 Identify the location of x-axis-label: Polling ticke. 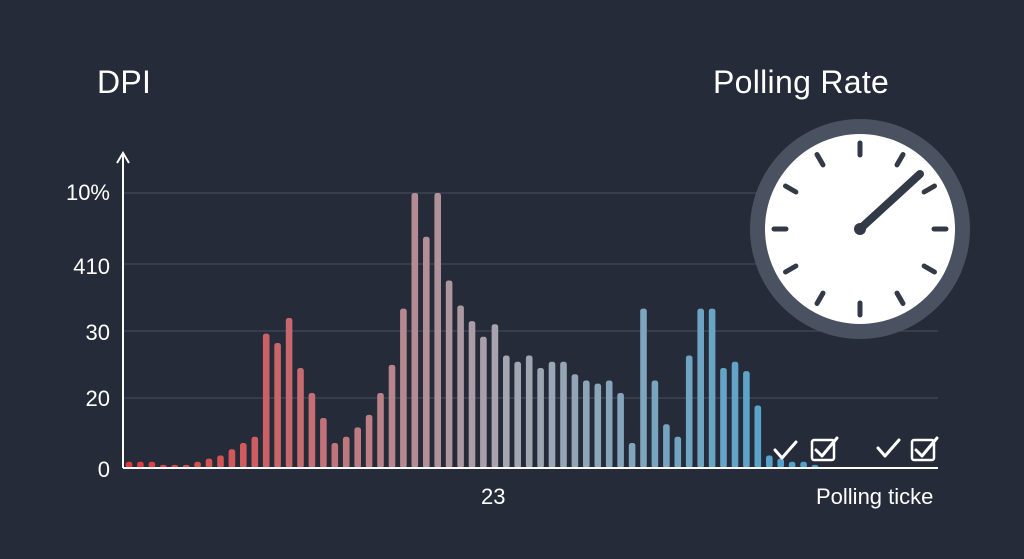
(875, 496).